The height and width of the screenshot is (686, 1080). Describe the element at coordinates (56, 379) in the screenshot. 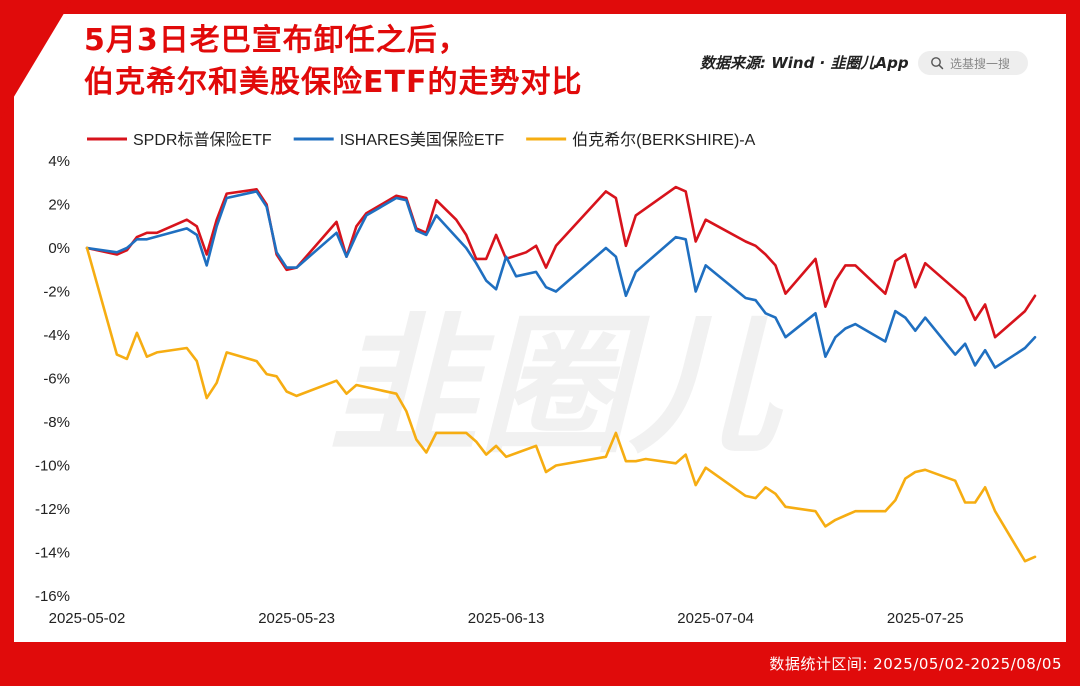

I see `y-tick-label: -6%` at that location.